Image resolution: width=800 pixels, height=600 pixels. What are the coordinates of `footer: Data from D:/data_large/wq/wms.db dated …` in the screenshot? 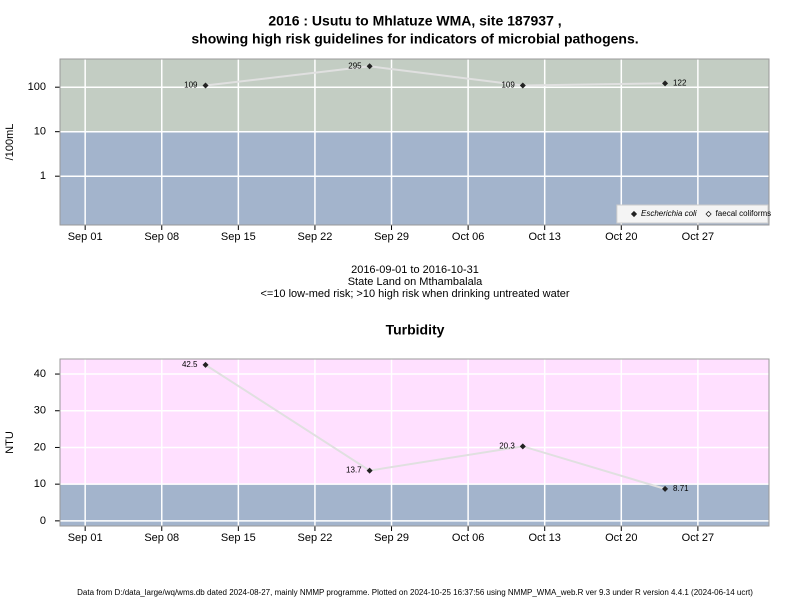 It's located at (415, 592).